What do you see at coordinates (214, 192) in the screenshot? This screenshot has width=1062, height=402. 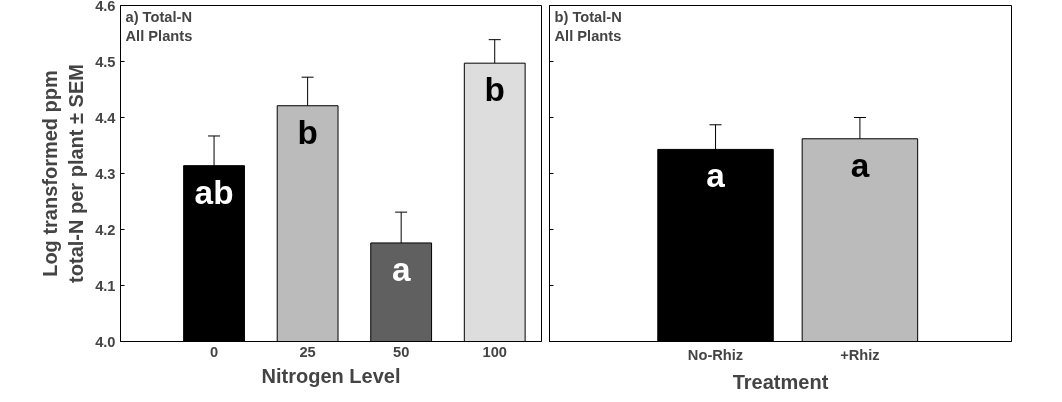 I see `annotation: ab` at bounding box center [214, 192].